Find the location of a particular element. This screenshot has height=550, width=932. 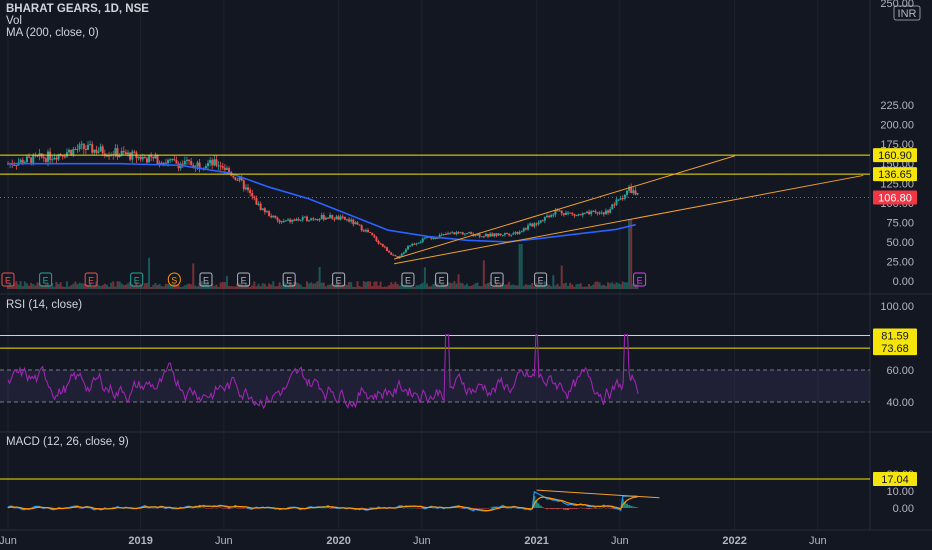

currency-badge is located at coordinates (907, 13).